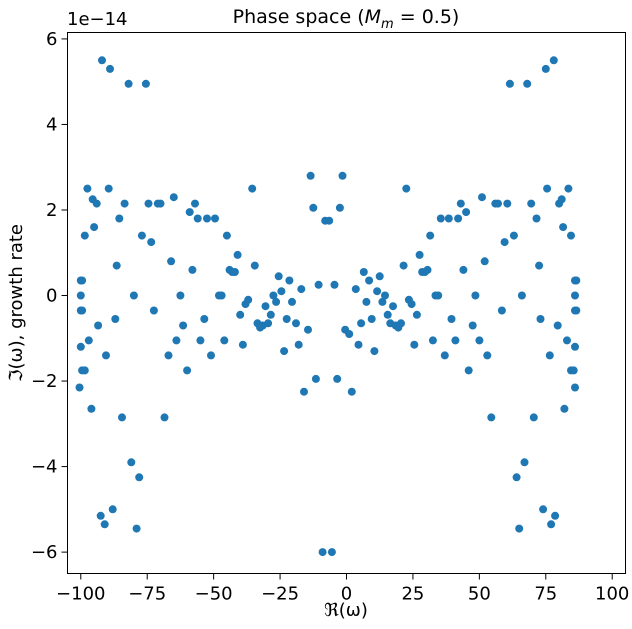 The width and height of the screenshot is (632, 629). What do you see at coordinates (479, 594) in the screenshot?
I see `x-tick-label: 50` at bounding box center [479, 594].